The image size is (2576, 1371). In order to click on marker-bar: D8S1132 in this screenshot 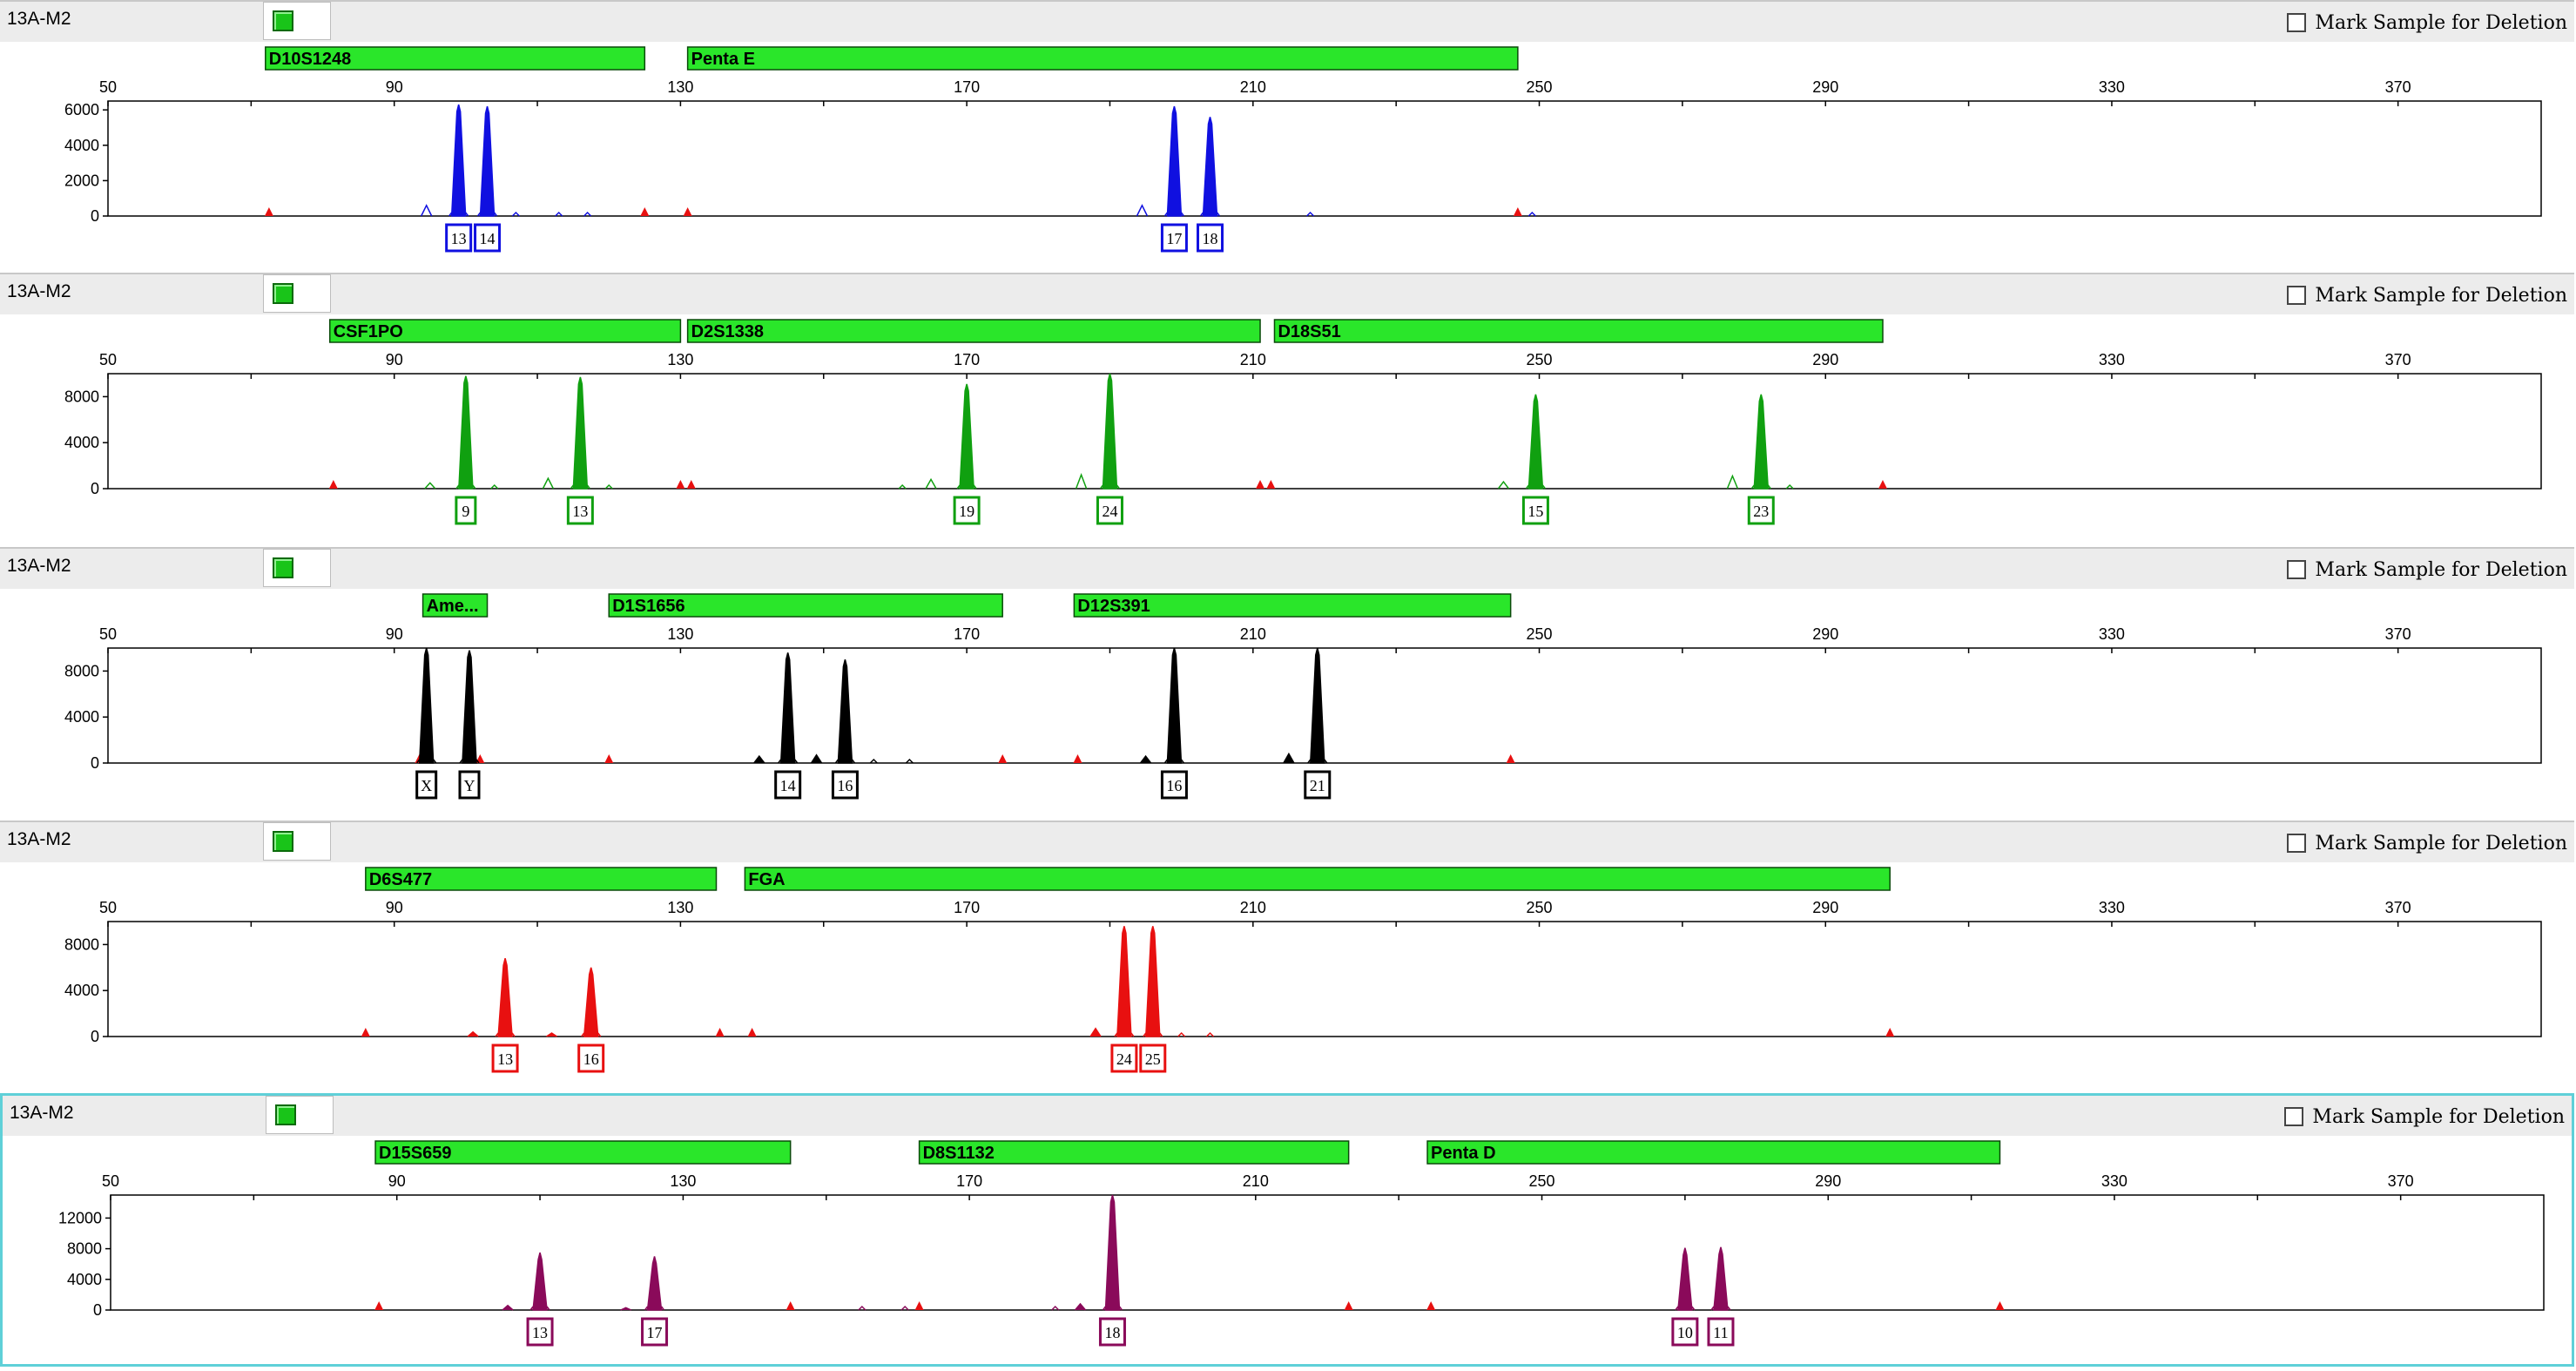, I will do `click(1134, 1152)`.